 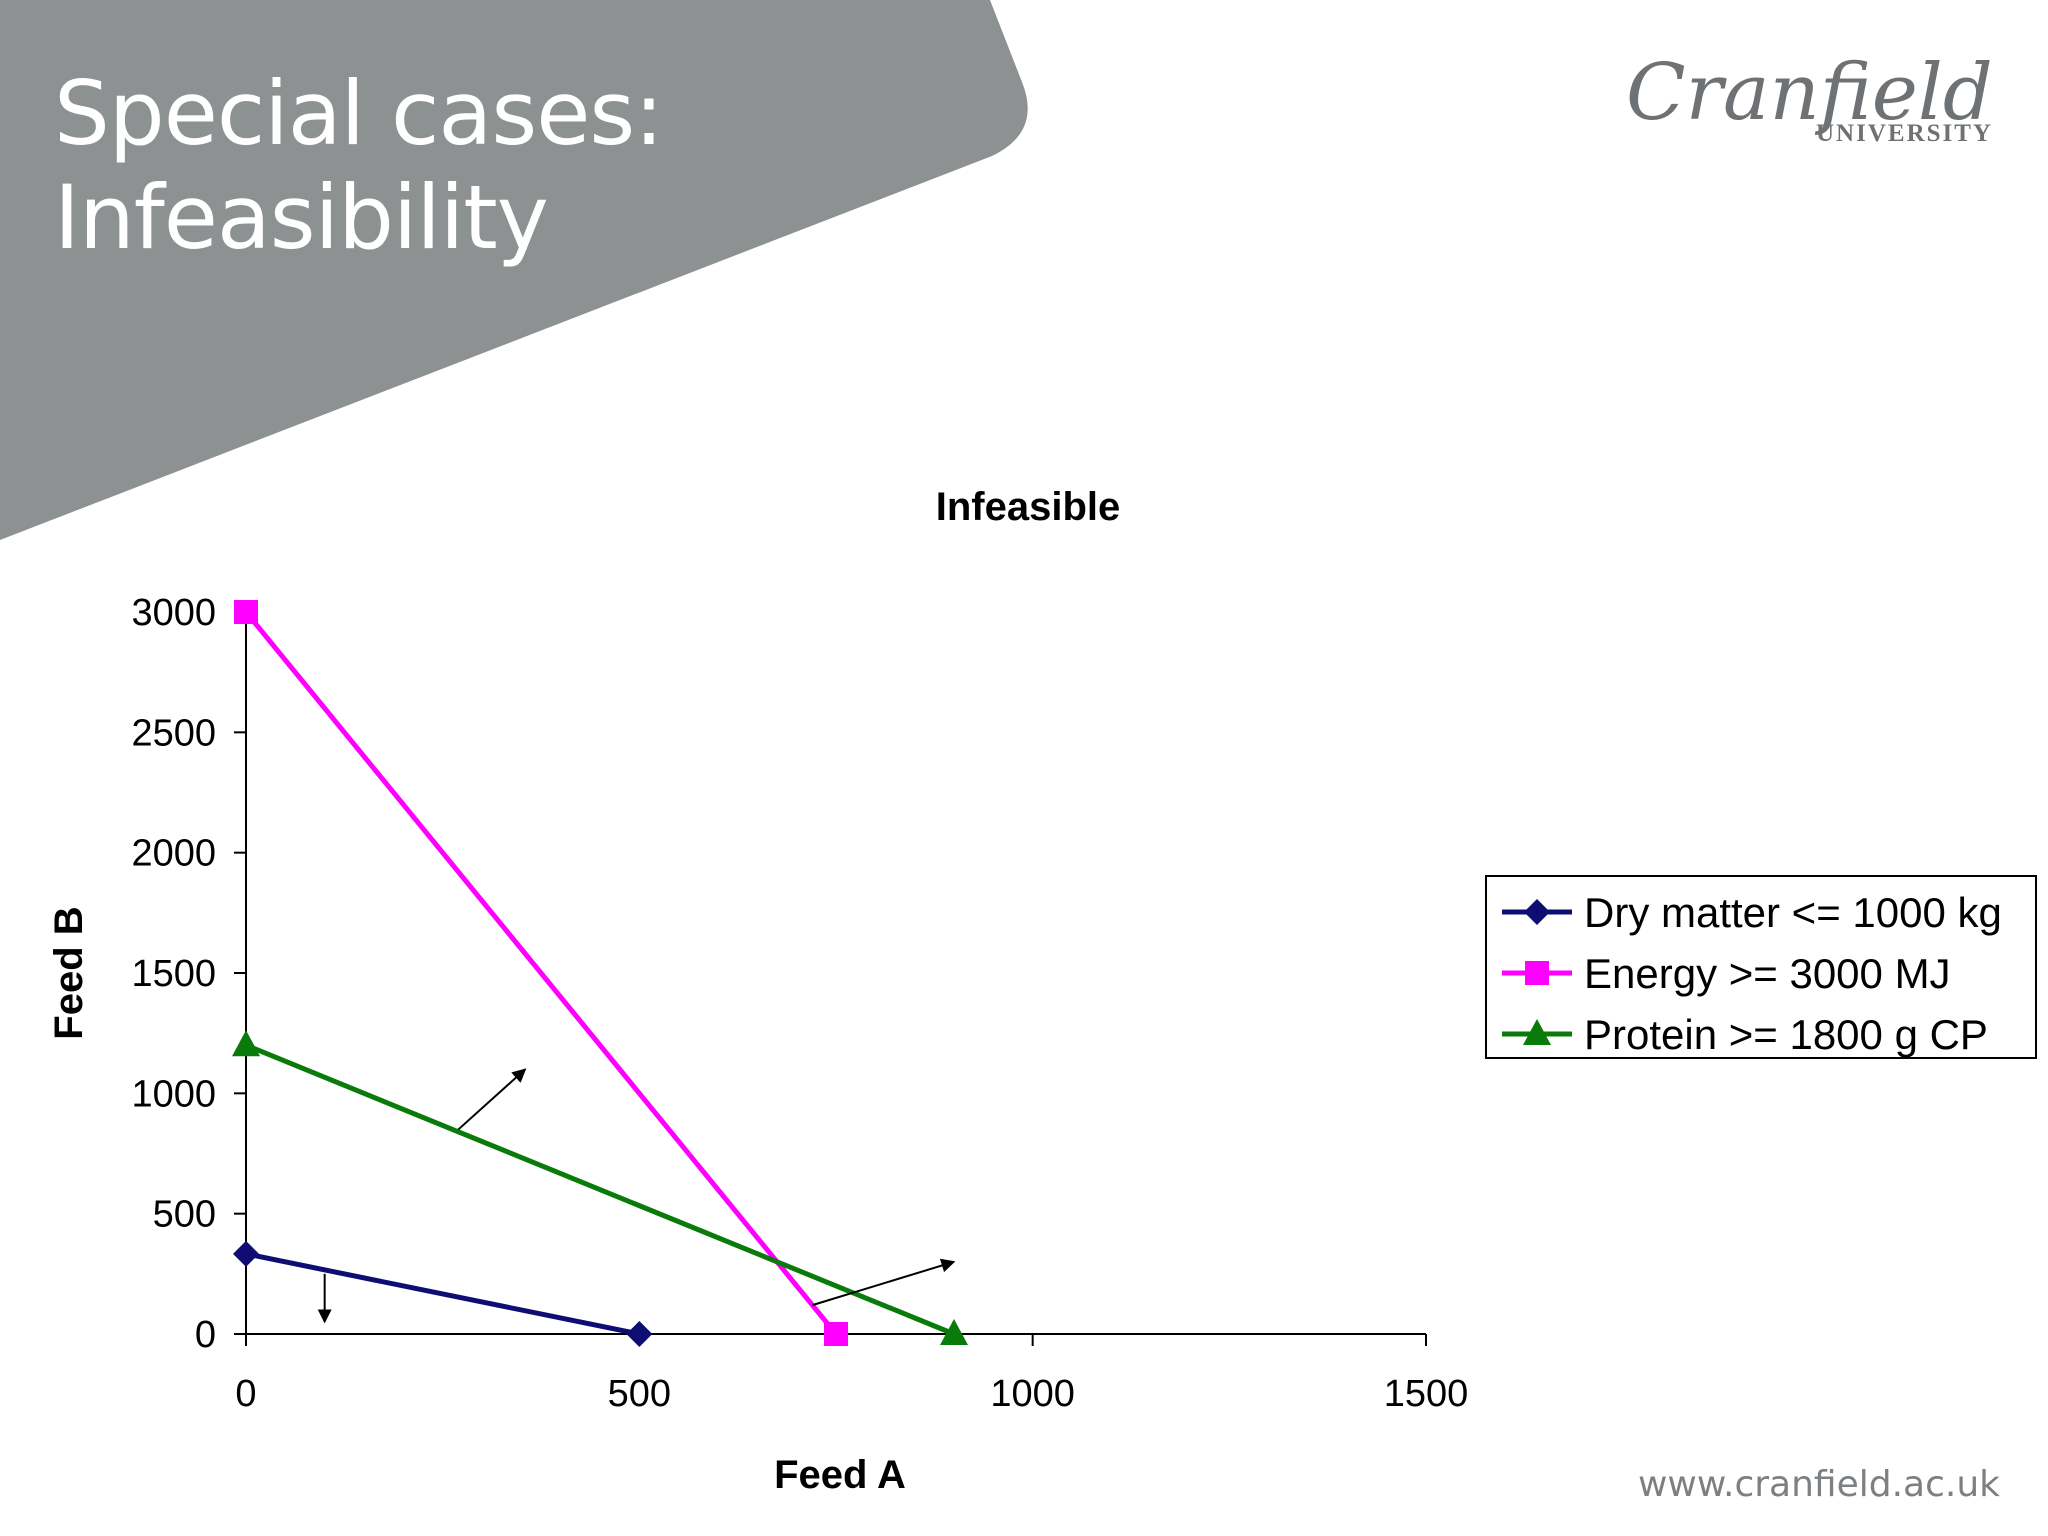 I want to click on logo-name: Cranfield, so click(x=1809, y=93).